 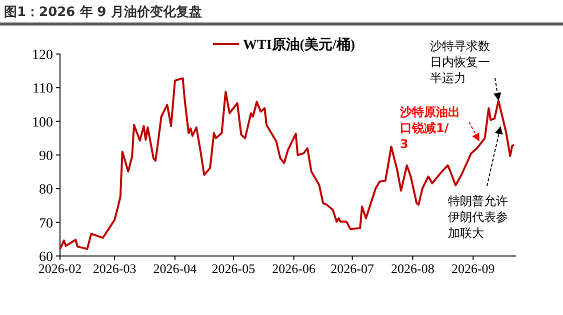 What do you see at coordinates (114, 268) in the screenshot?
I see `x-tick-label: 2026-03` at bounding box center [114, 268].